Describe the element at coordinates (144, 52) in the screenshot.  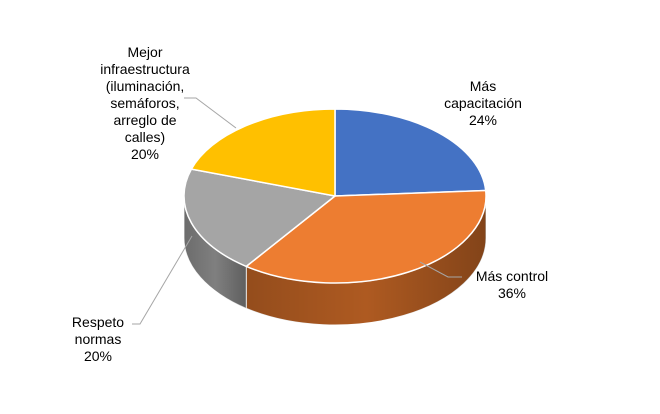
I see `data-label-3-line-0: Mejor` at that location.